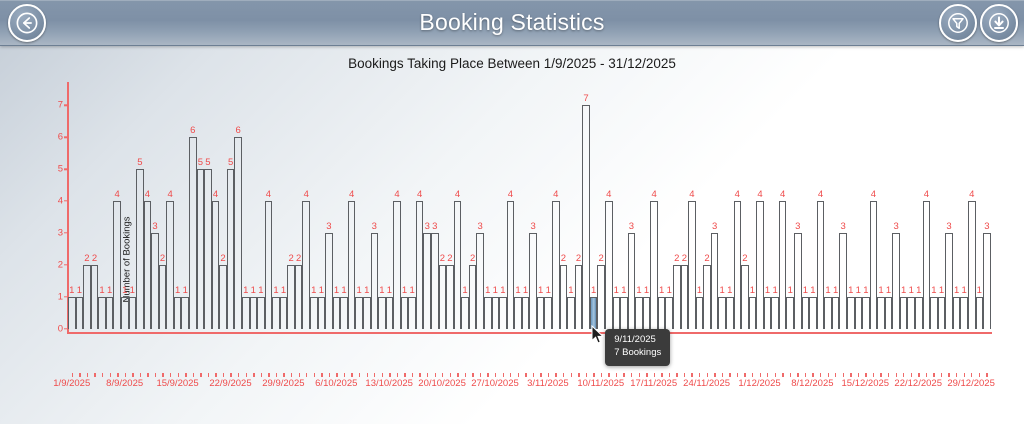 The image size is (1024, 424). I want to click on bar: 7, so click(586, 211).